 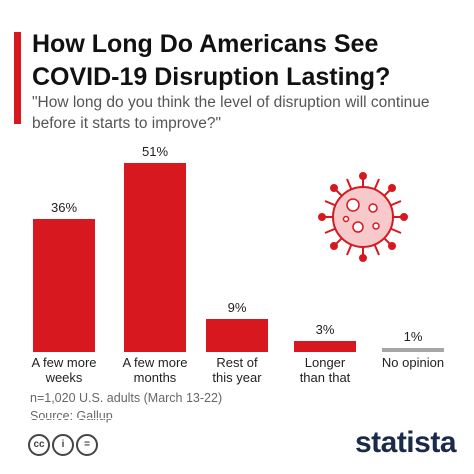 What do you see at coordinates (413, 362) in the screenshot?
I see `category-label: No opinion` at bounding box center [413, 362].